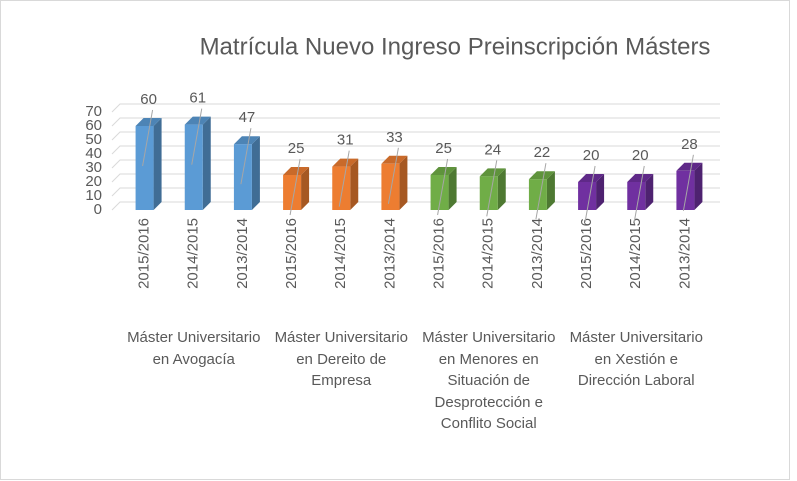  Describe the element at coordinates (247, 117) in the screenshot. I see `data-label: 47` at that location.